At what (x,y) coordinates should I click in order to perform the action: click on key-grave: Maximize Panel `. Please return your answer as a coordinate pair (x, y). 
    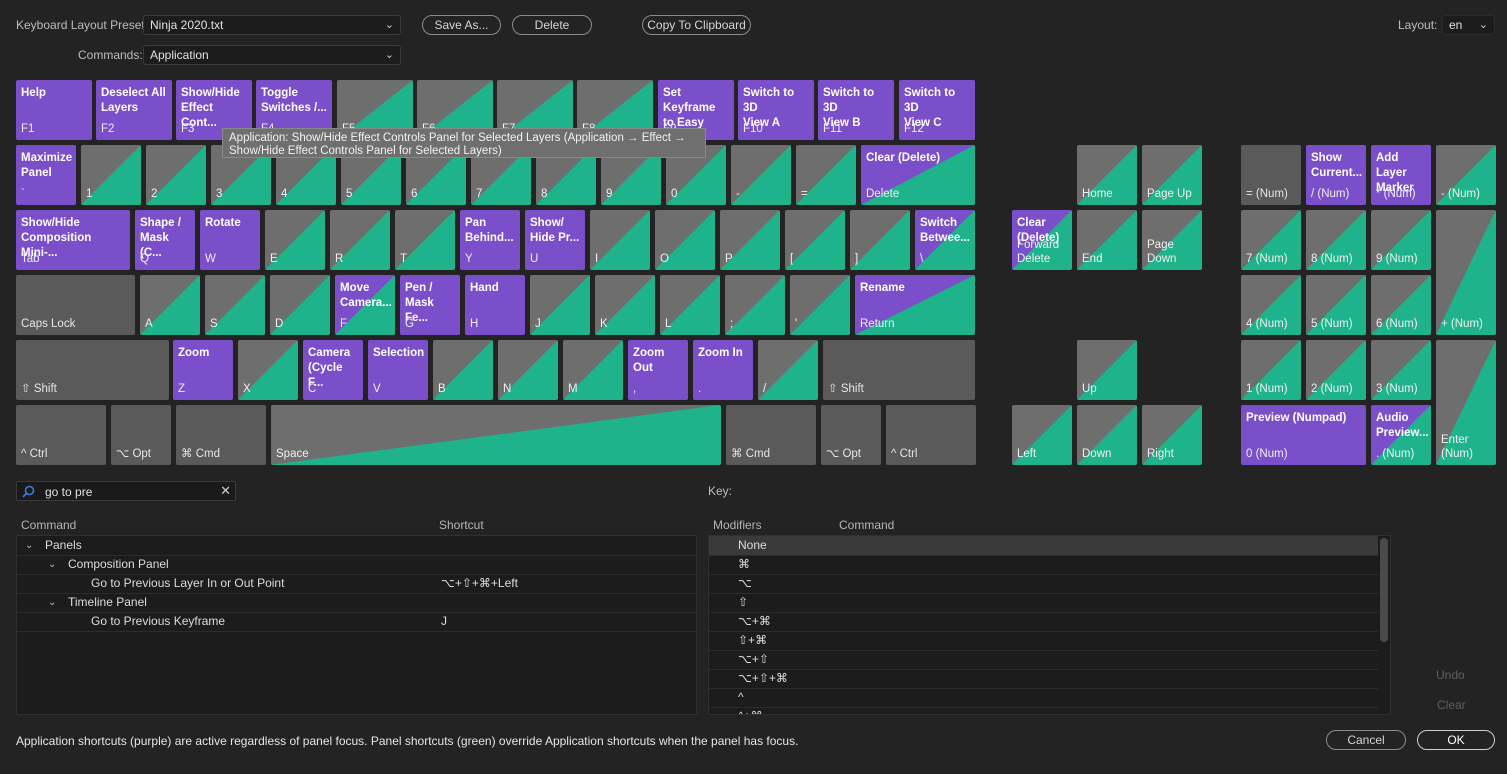
    Looking at the image, I should click on (46, 175).